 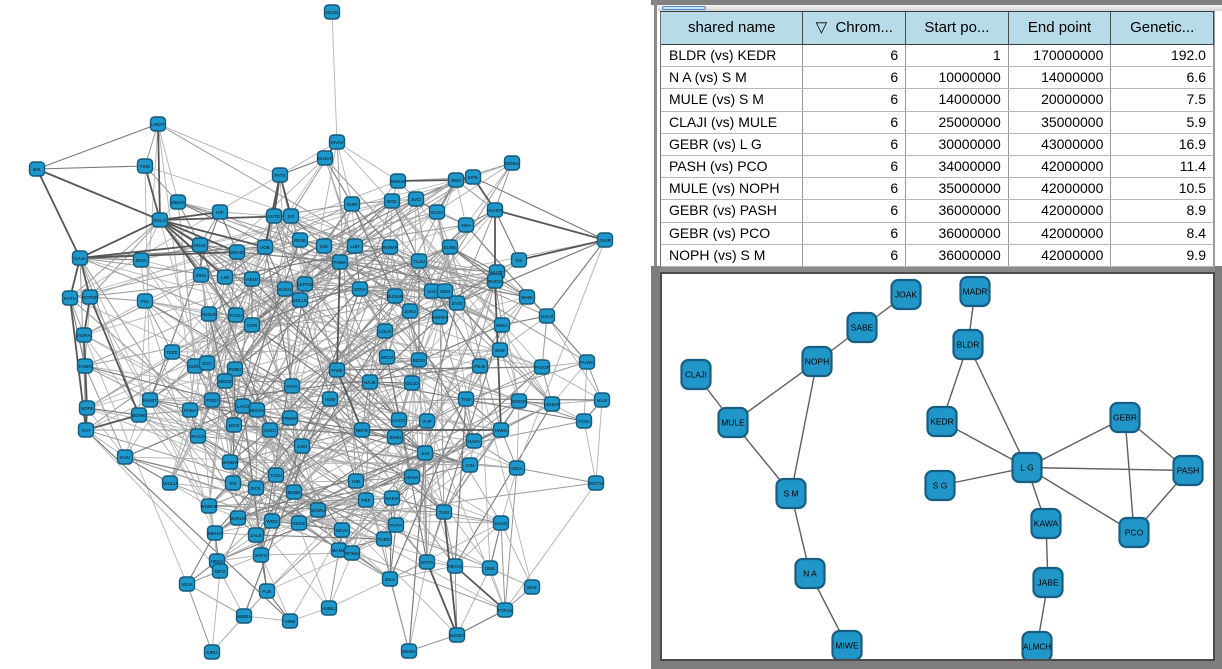 I want to click on svg-text: TIK, so click(x=519, y=260).